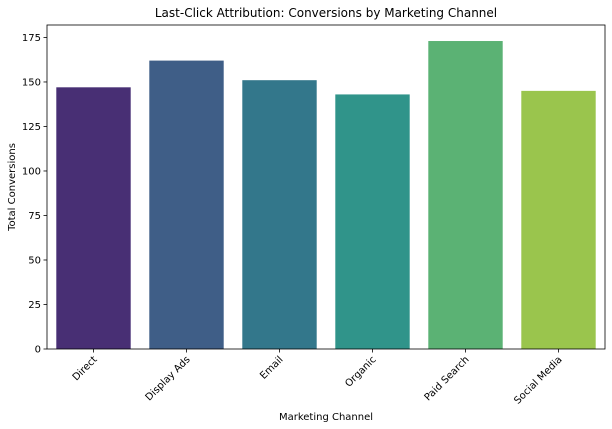 The height and width of the screenshot is (429, 612). Describe the element at coordinates (93, 218) in the screenshot. I see `bar-direct` at that location.